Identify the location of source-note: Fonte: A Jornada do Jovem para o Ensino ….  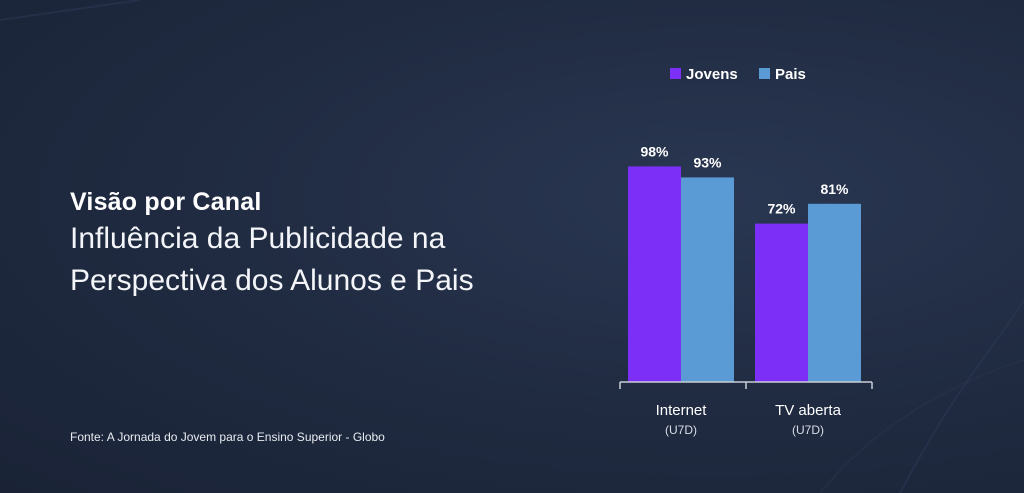
(227, 437).